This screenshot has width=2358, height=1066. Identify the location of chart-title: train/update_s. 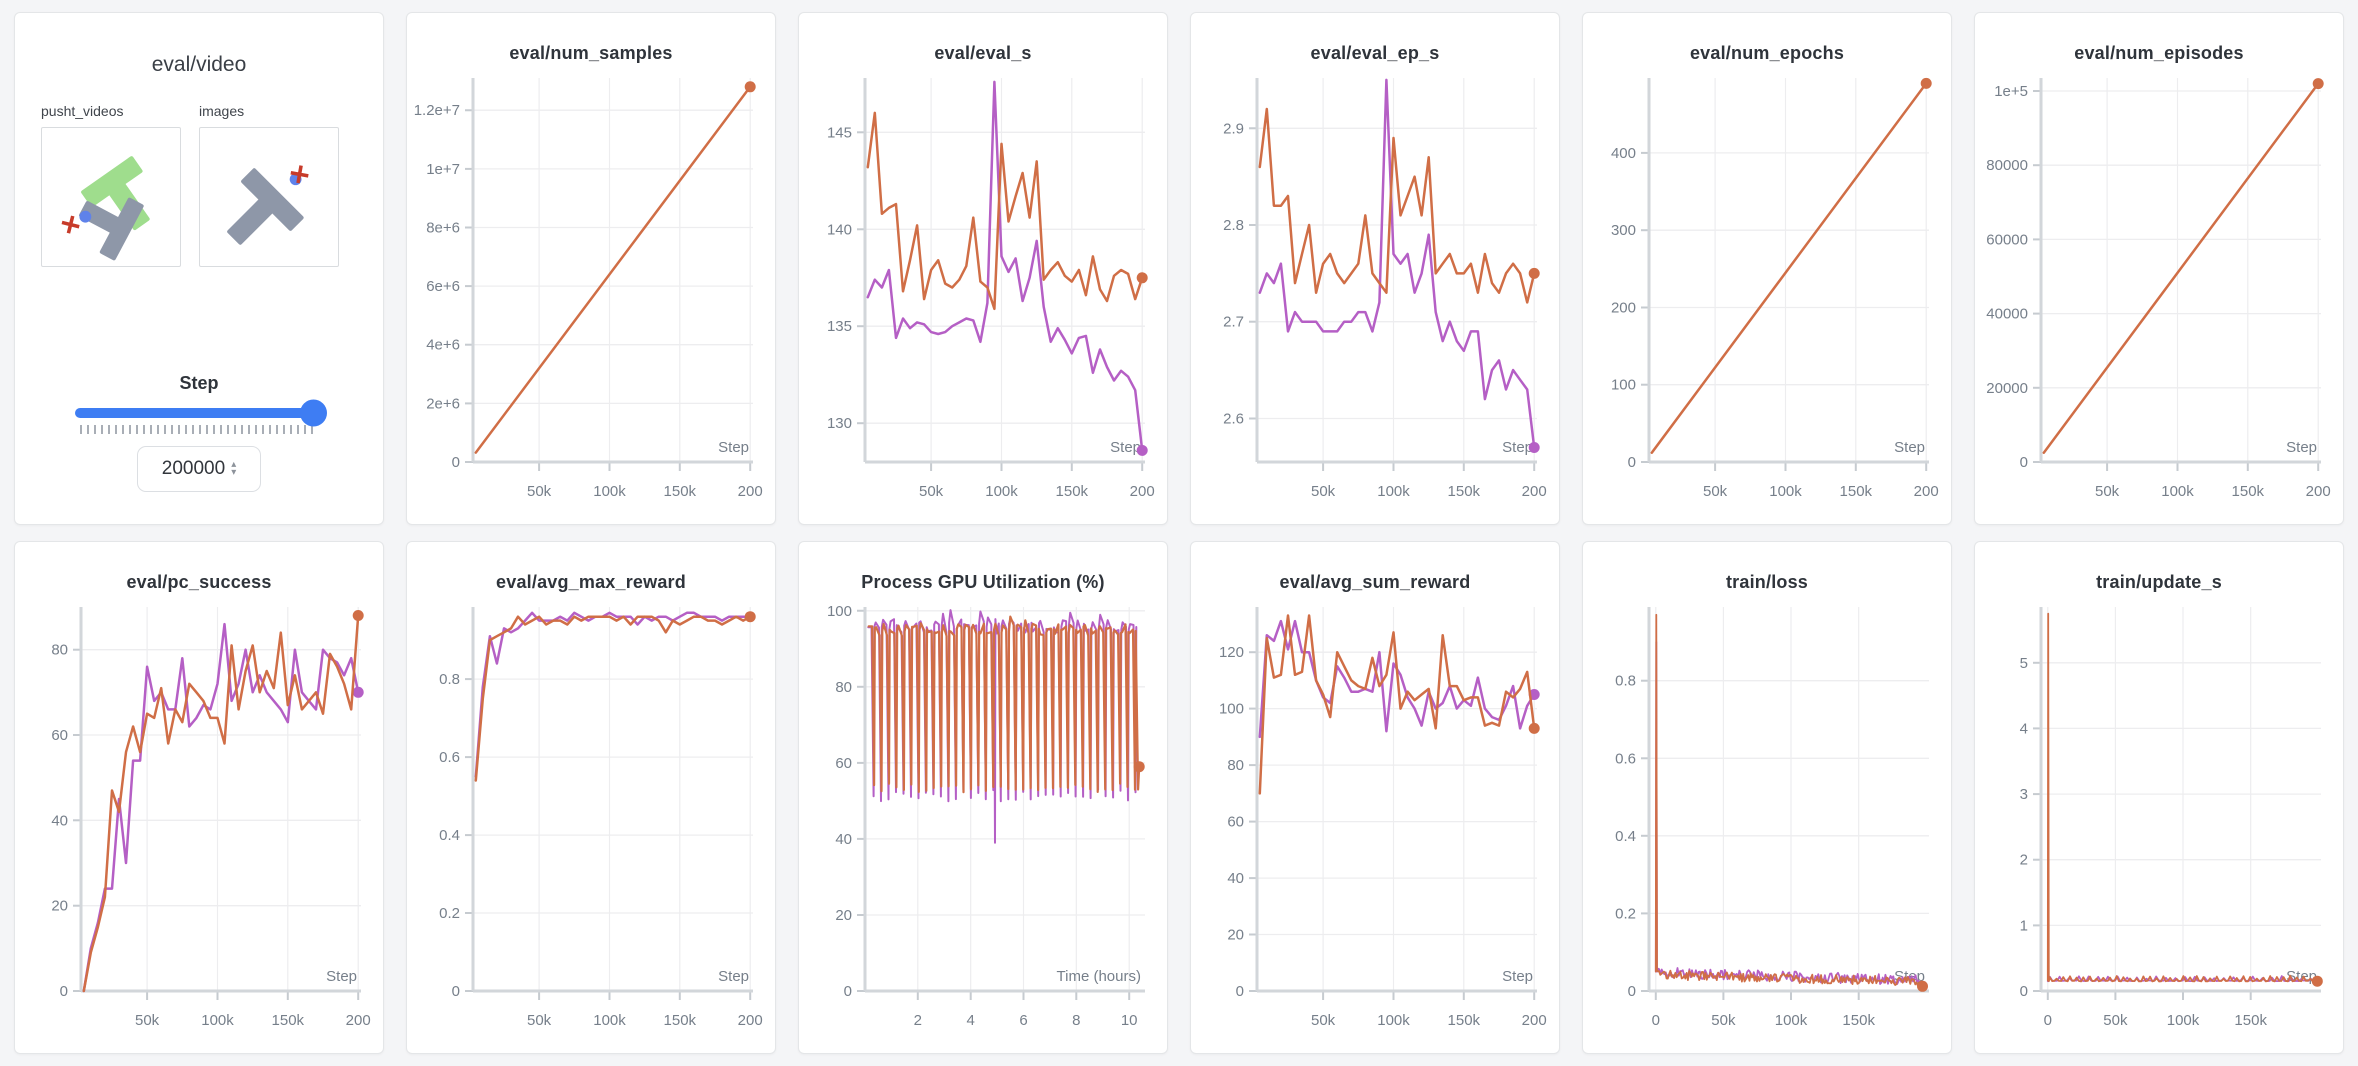
(2159, 582).